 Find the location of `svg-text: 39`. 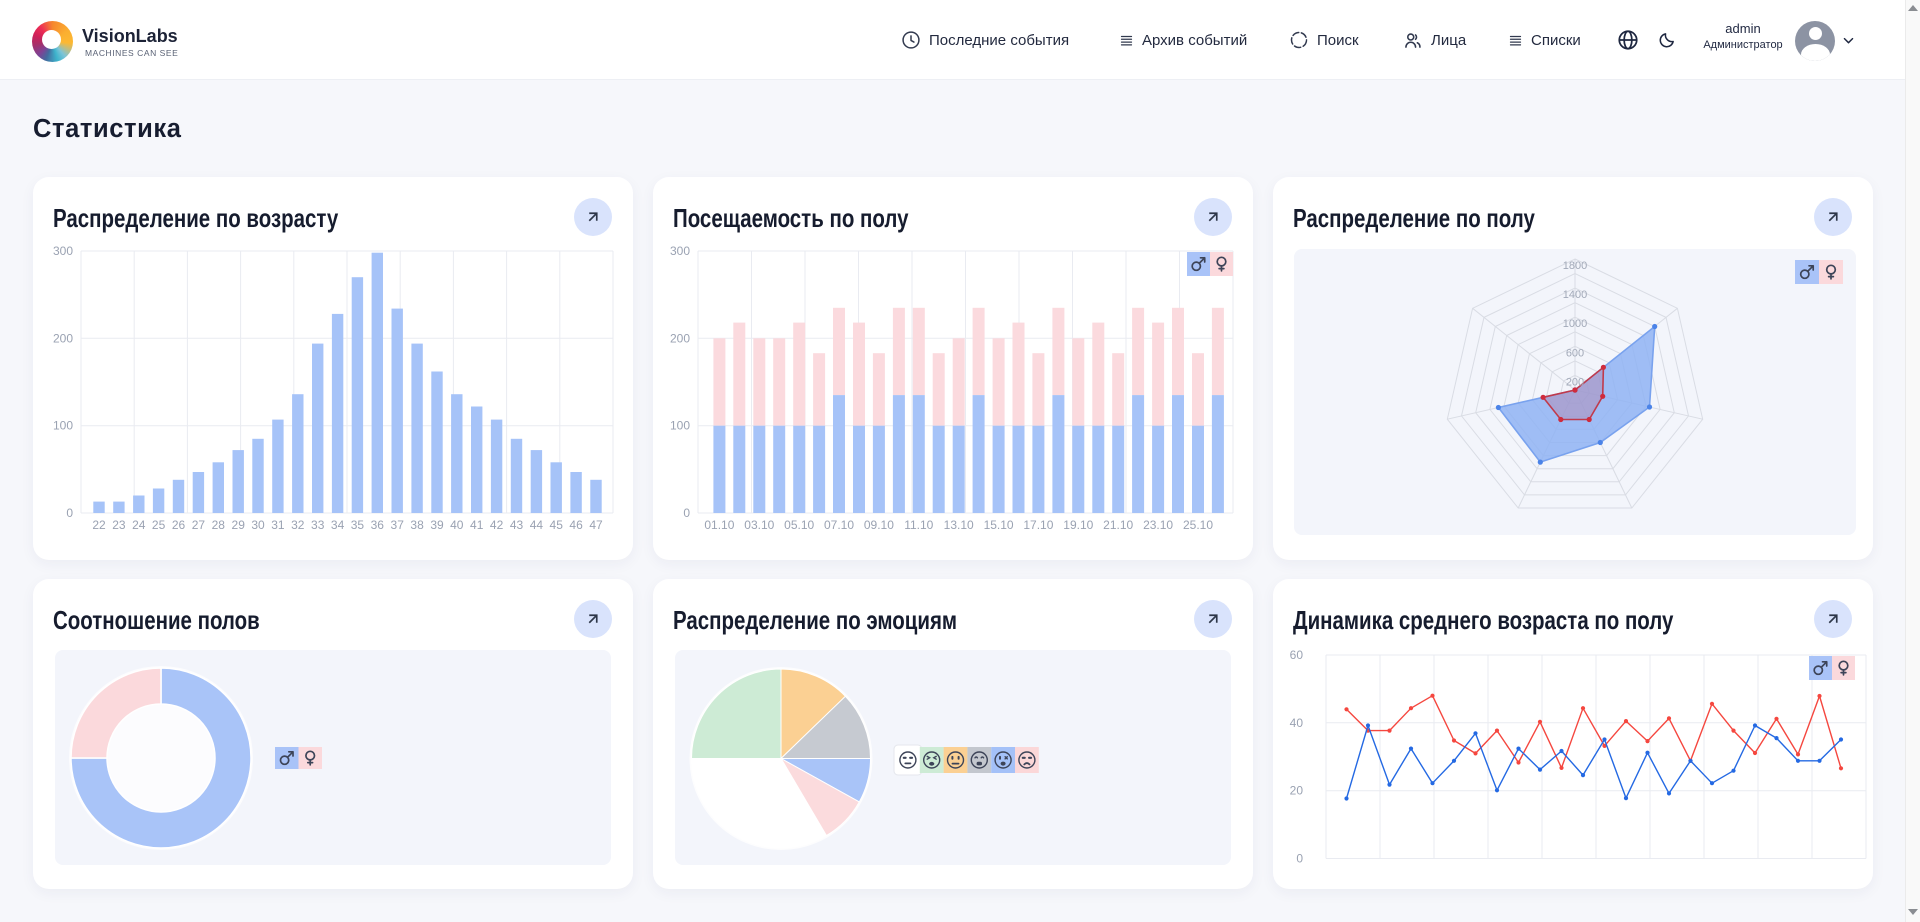

svg-text: 39 is located at coordinates (437, 525).